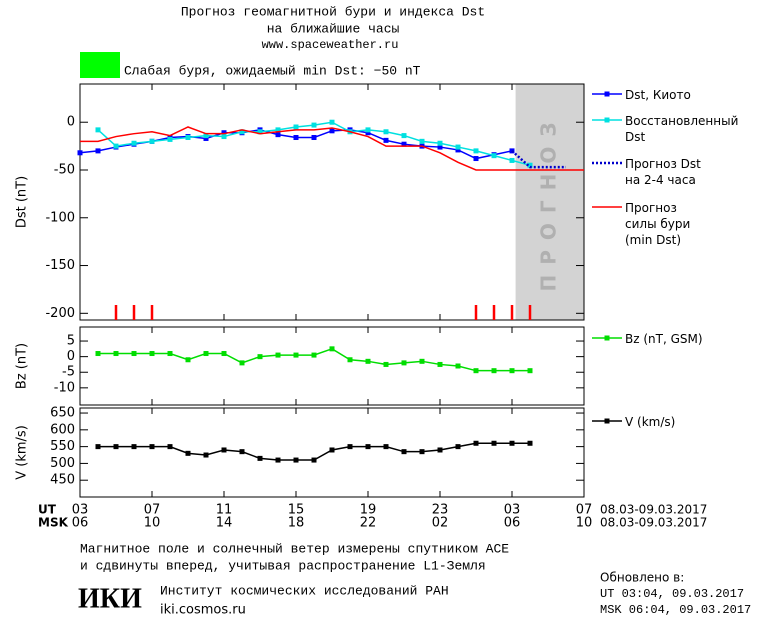 The height and width of the screenshot is (620, 760). What do you see at coordinates (100, 65) in the screenshot?
I see `status-box` at bounding box center [100, 65].